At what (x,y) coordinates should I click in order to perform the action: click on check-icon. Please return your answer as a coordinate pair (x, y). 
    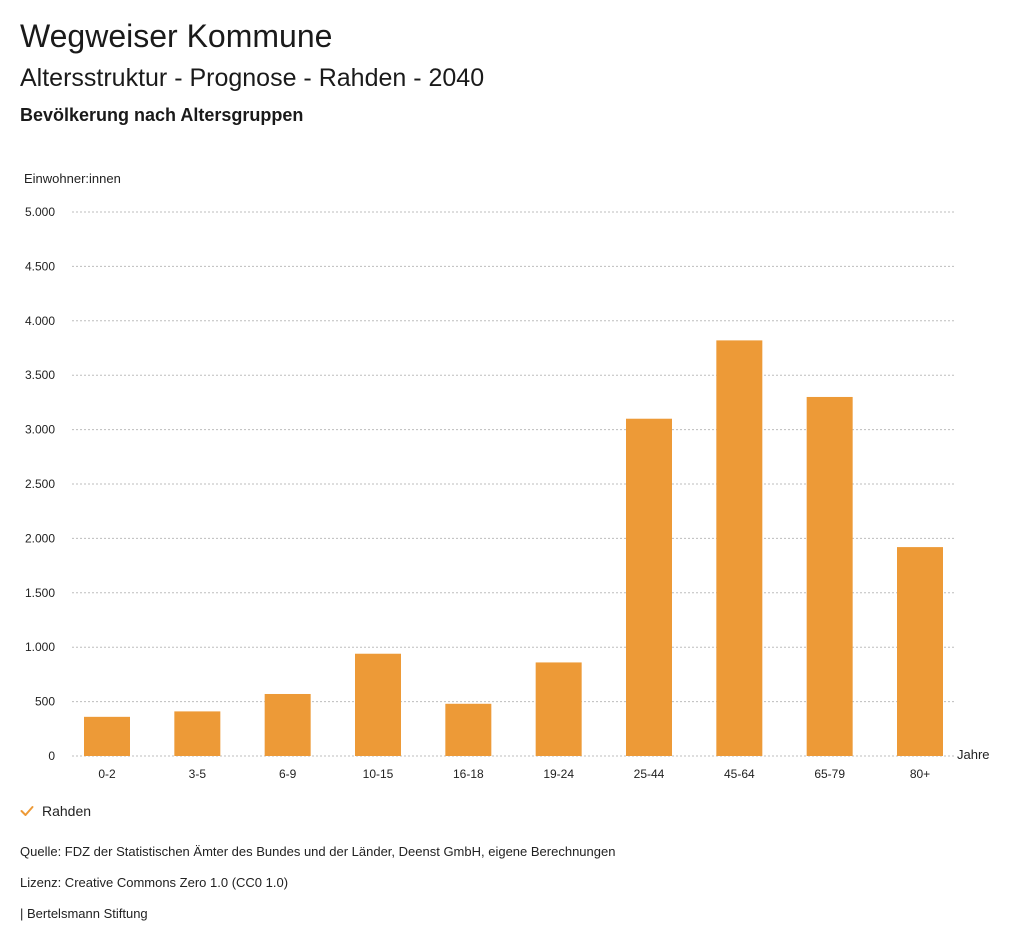
    Looking at the image, I should click on (27, 811).